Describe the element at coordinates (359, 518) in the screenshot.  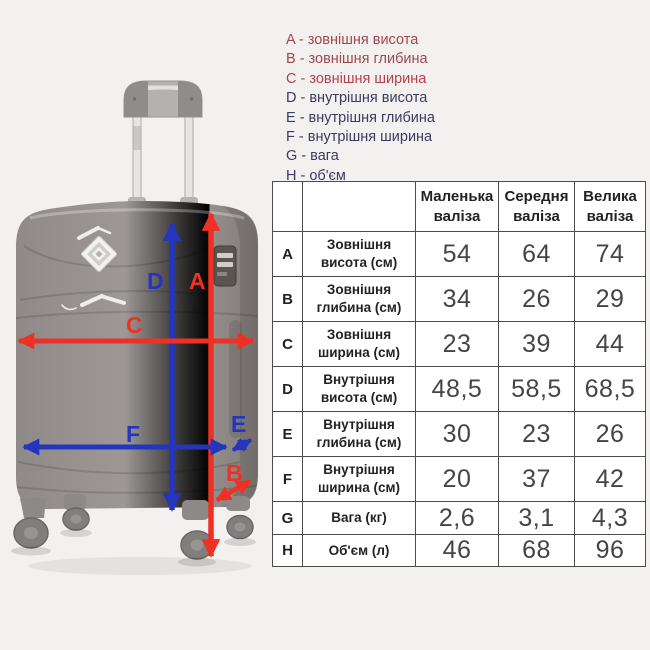
I see `row-label: Вага (кг)` at that location.